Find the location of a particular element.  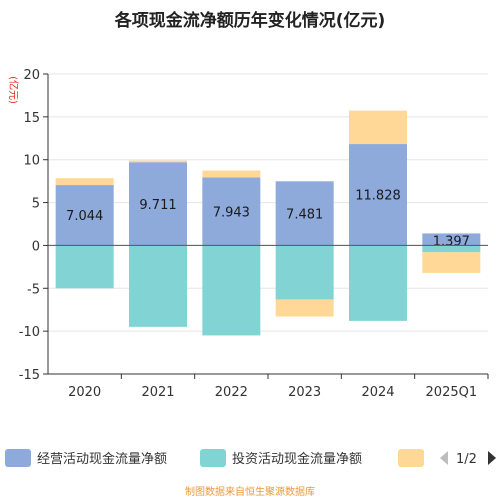

data-label: 7.943 is located at coordinates (231, 212).